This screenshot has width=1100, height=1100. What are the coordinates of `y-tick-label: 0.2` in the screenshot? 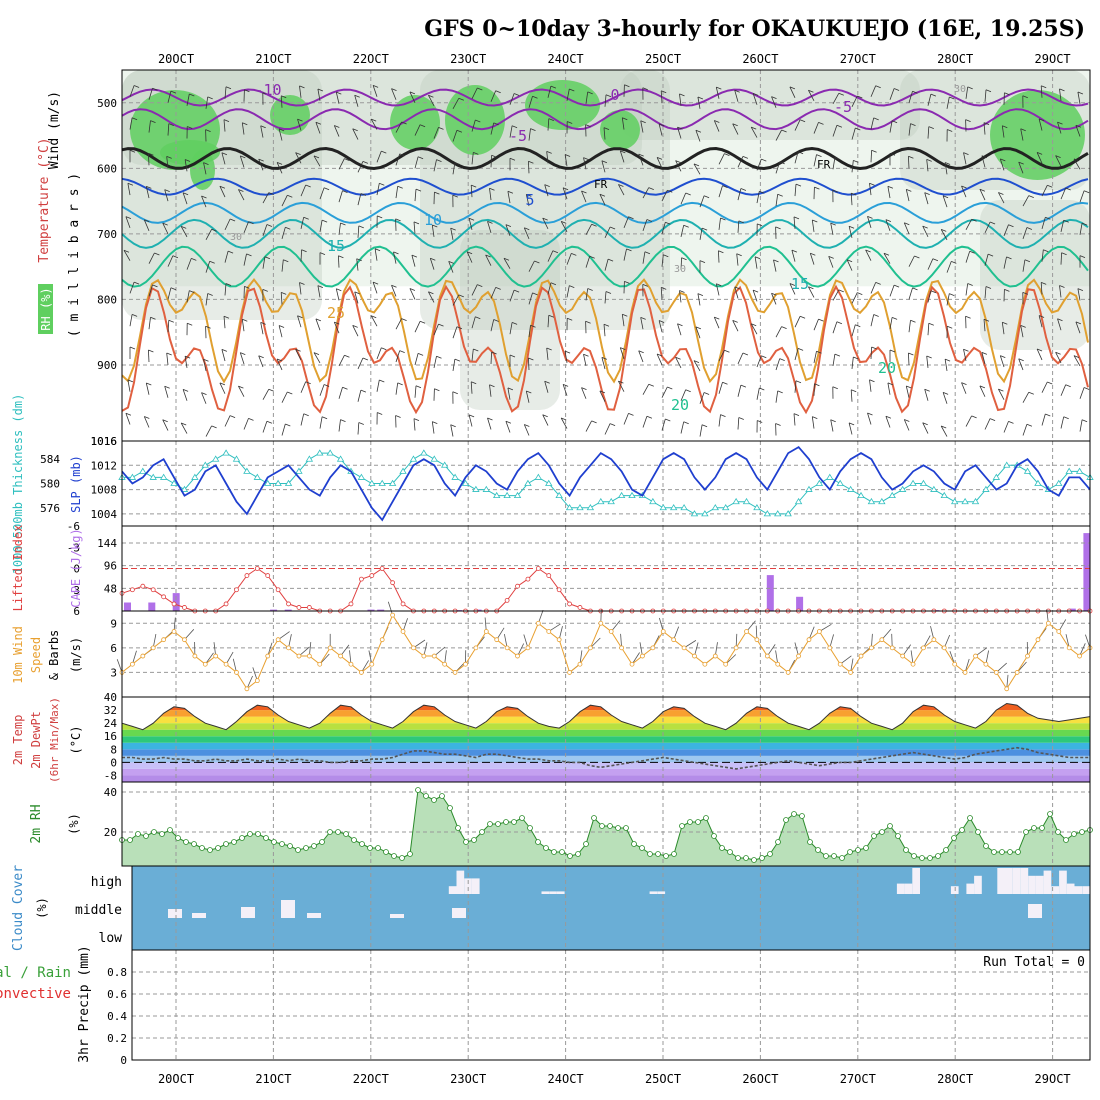 It's located at (117, 1038).